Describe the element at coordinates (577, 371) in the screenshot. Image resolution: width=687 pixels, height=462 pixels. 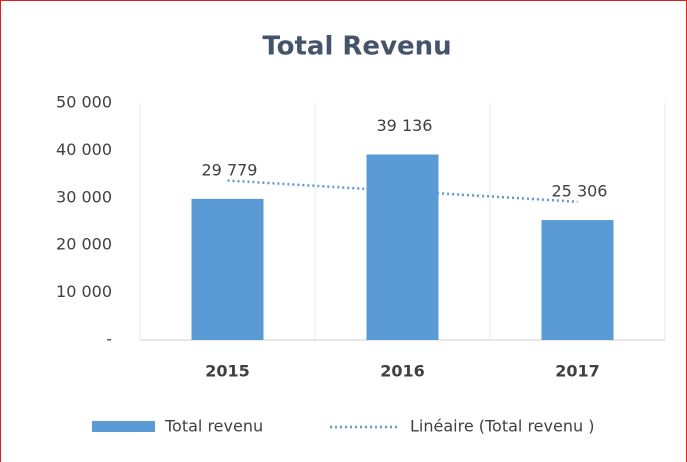
I see `x-tick-label: 2017` at that location.